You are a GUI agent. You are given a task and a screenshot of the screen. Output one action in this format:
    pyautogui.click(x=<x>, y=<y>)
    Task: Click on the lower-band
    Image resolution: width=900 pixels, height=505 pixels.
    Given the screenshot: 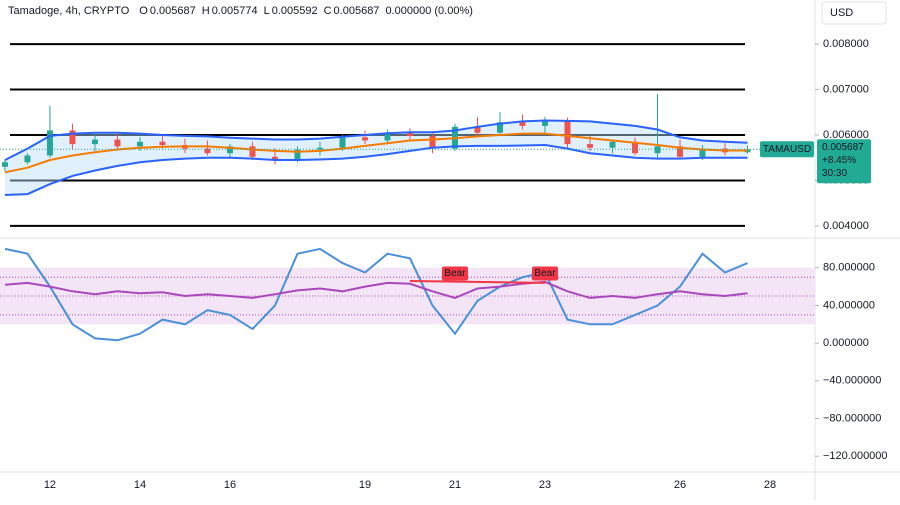 What is the action you would take?
    pyautogui.click(x=376, y=169)
    